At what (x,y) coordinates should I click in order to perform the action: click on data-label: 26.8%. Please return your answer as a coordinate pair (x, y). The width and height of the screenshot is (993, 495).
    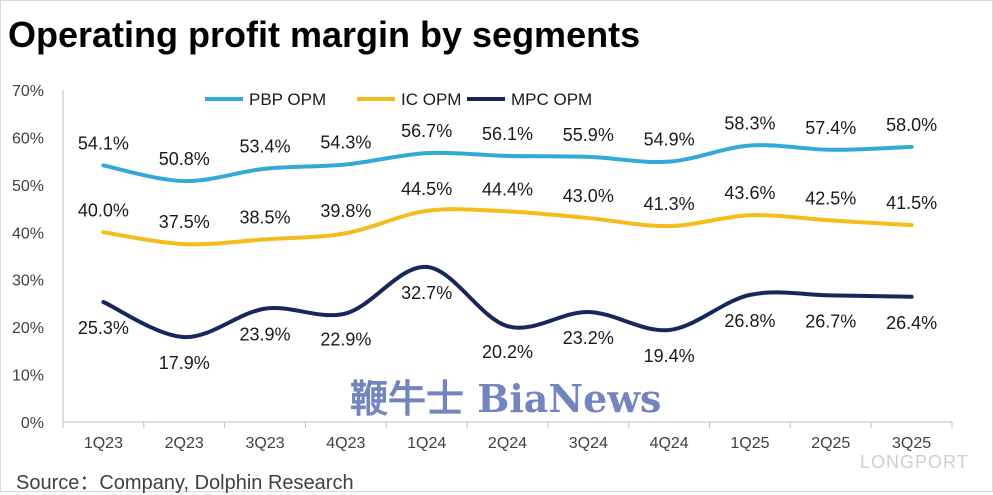
    Looking at the image, I should click on (749, 321).